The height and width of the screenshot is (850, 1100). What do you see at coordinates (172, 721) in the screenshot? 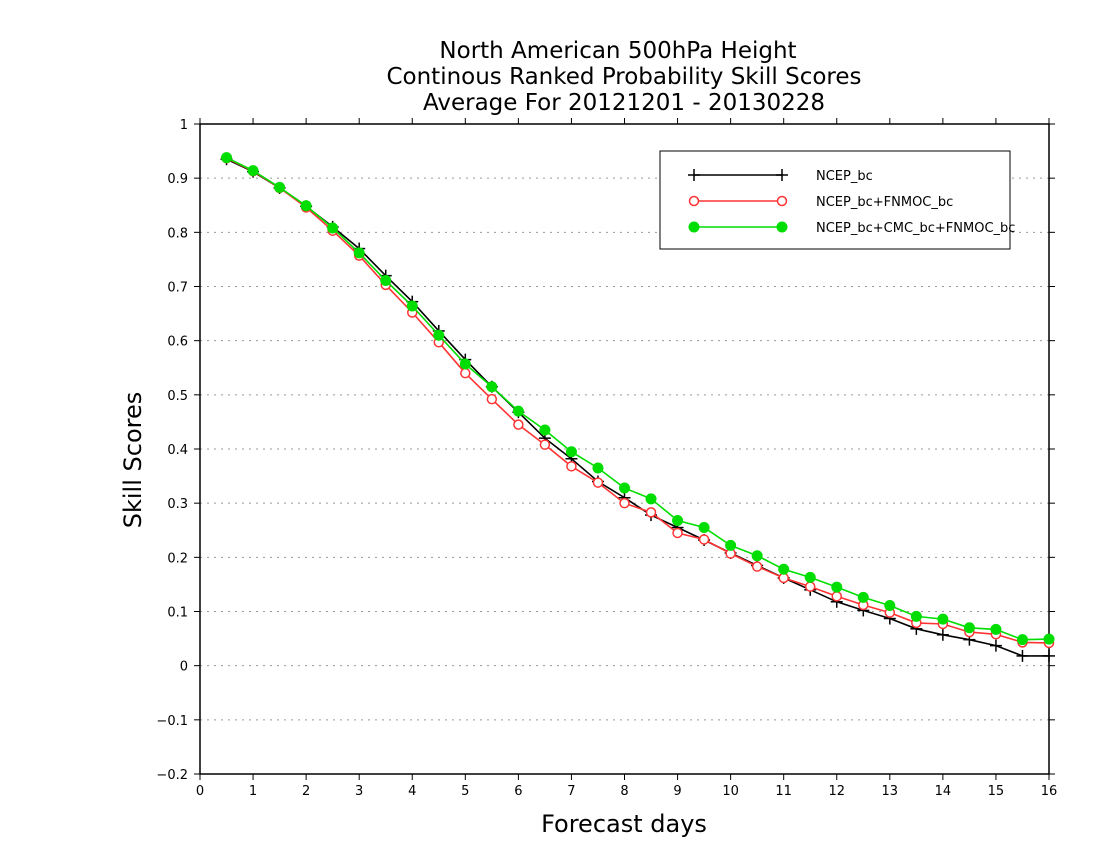
I see `y-tick-label: −0.1` at bounding box center [172, 721].